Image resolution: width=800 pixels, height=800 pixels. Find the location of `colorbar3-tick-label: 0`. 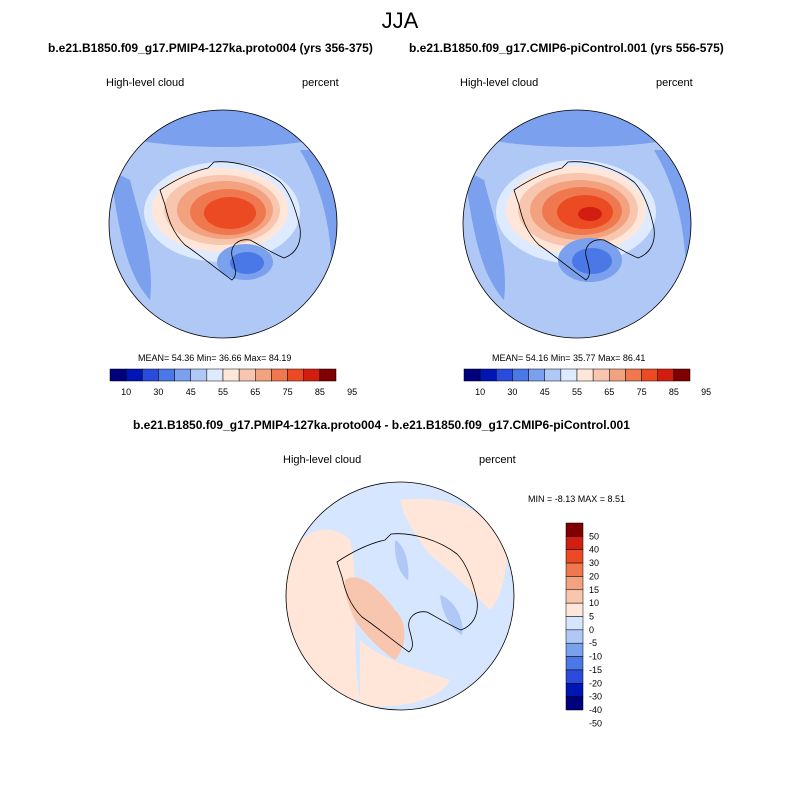

colorbar3-tick-label: 0 is located at coordinates (591, 630).